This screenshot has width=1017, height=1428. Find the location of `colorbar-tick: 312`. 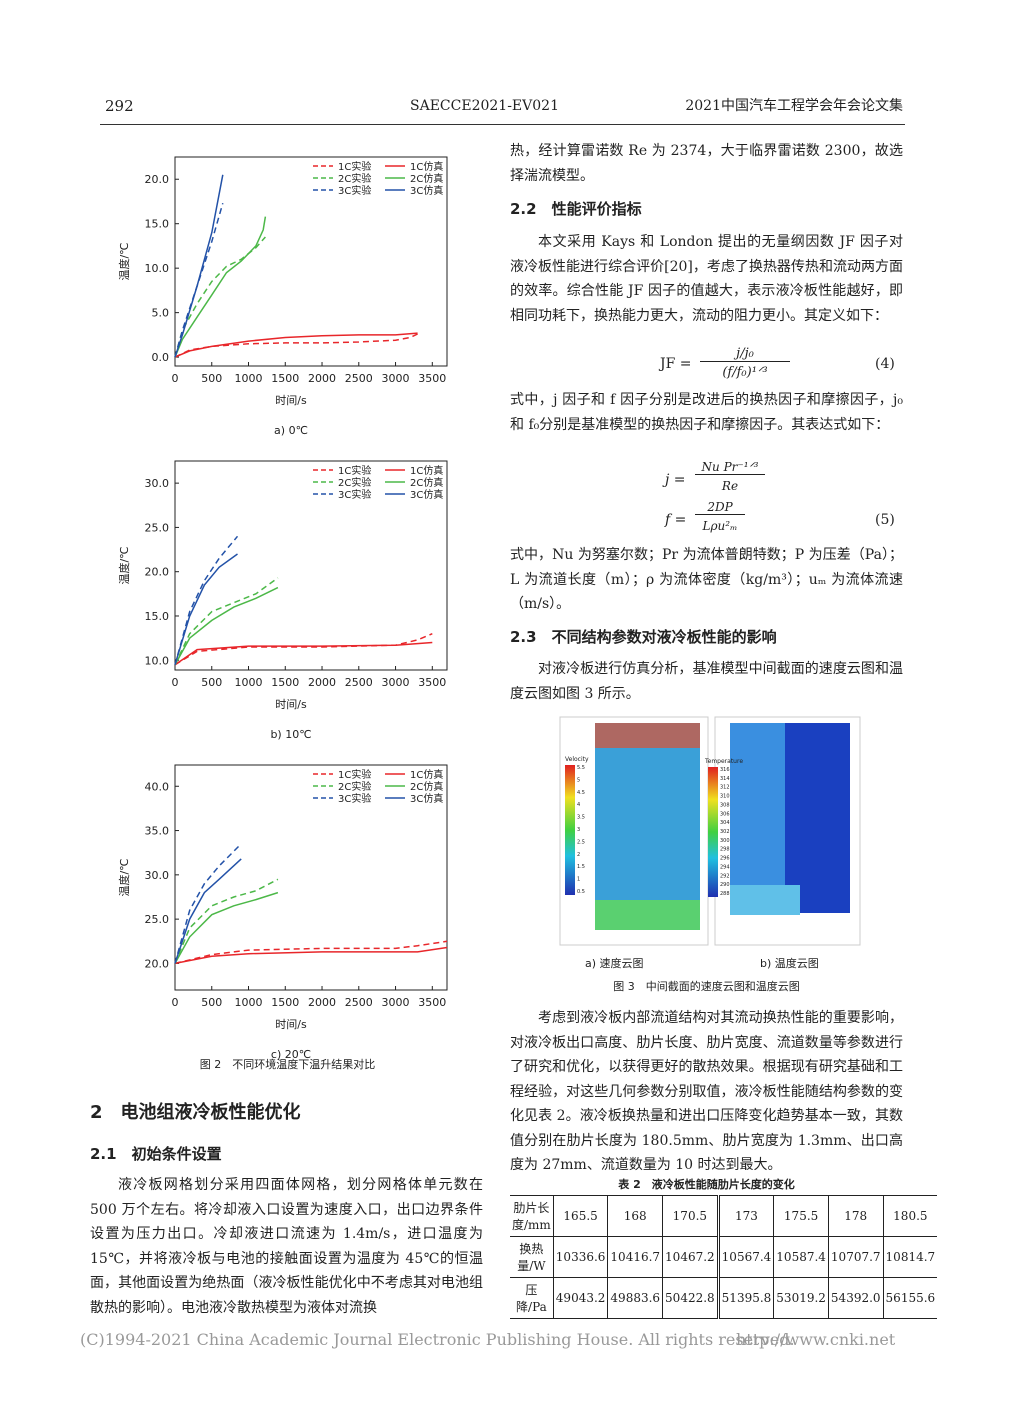

colorbar-tick: 312 is located at coordinates (725, 788).